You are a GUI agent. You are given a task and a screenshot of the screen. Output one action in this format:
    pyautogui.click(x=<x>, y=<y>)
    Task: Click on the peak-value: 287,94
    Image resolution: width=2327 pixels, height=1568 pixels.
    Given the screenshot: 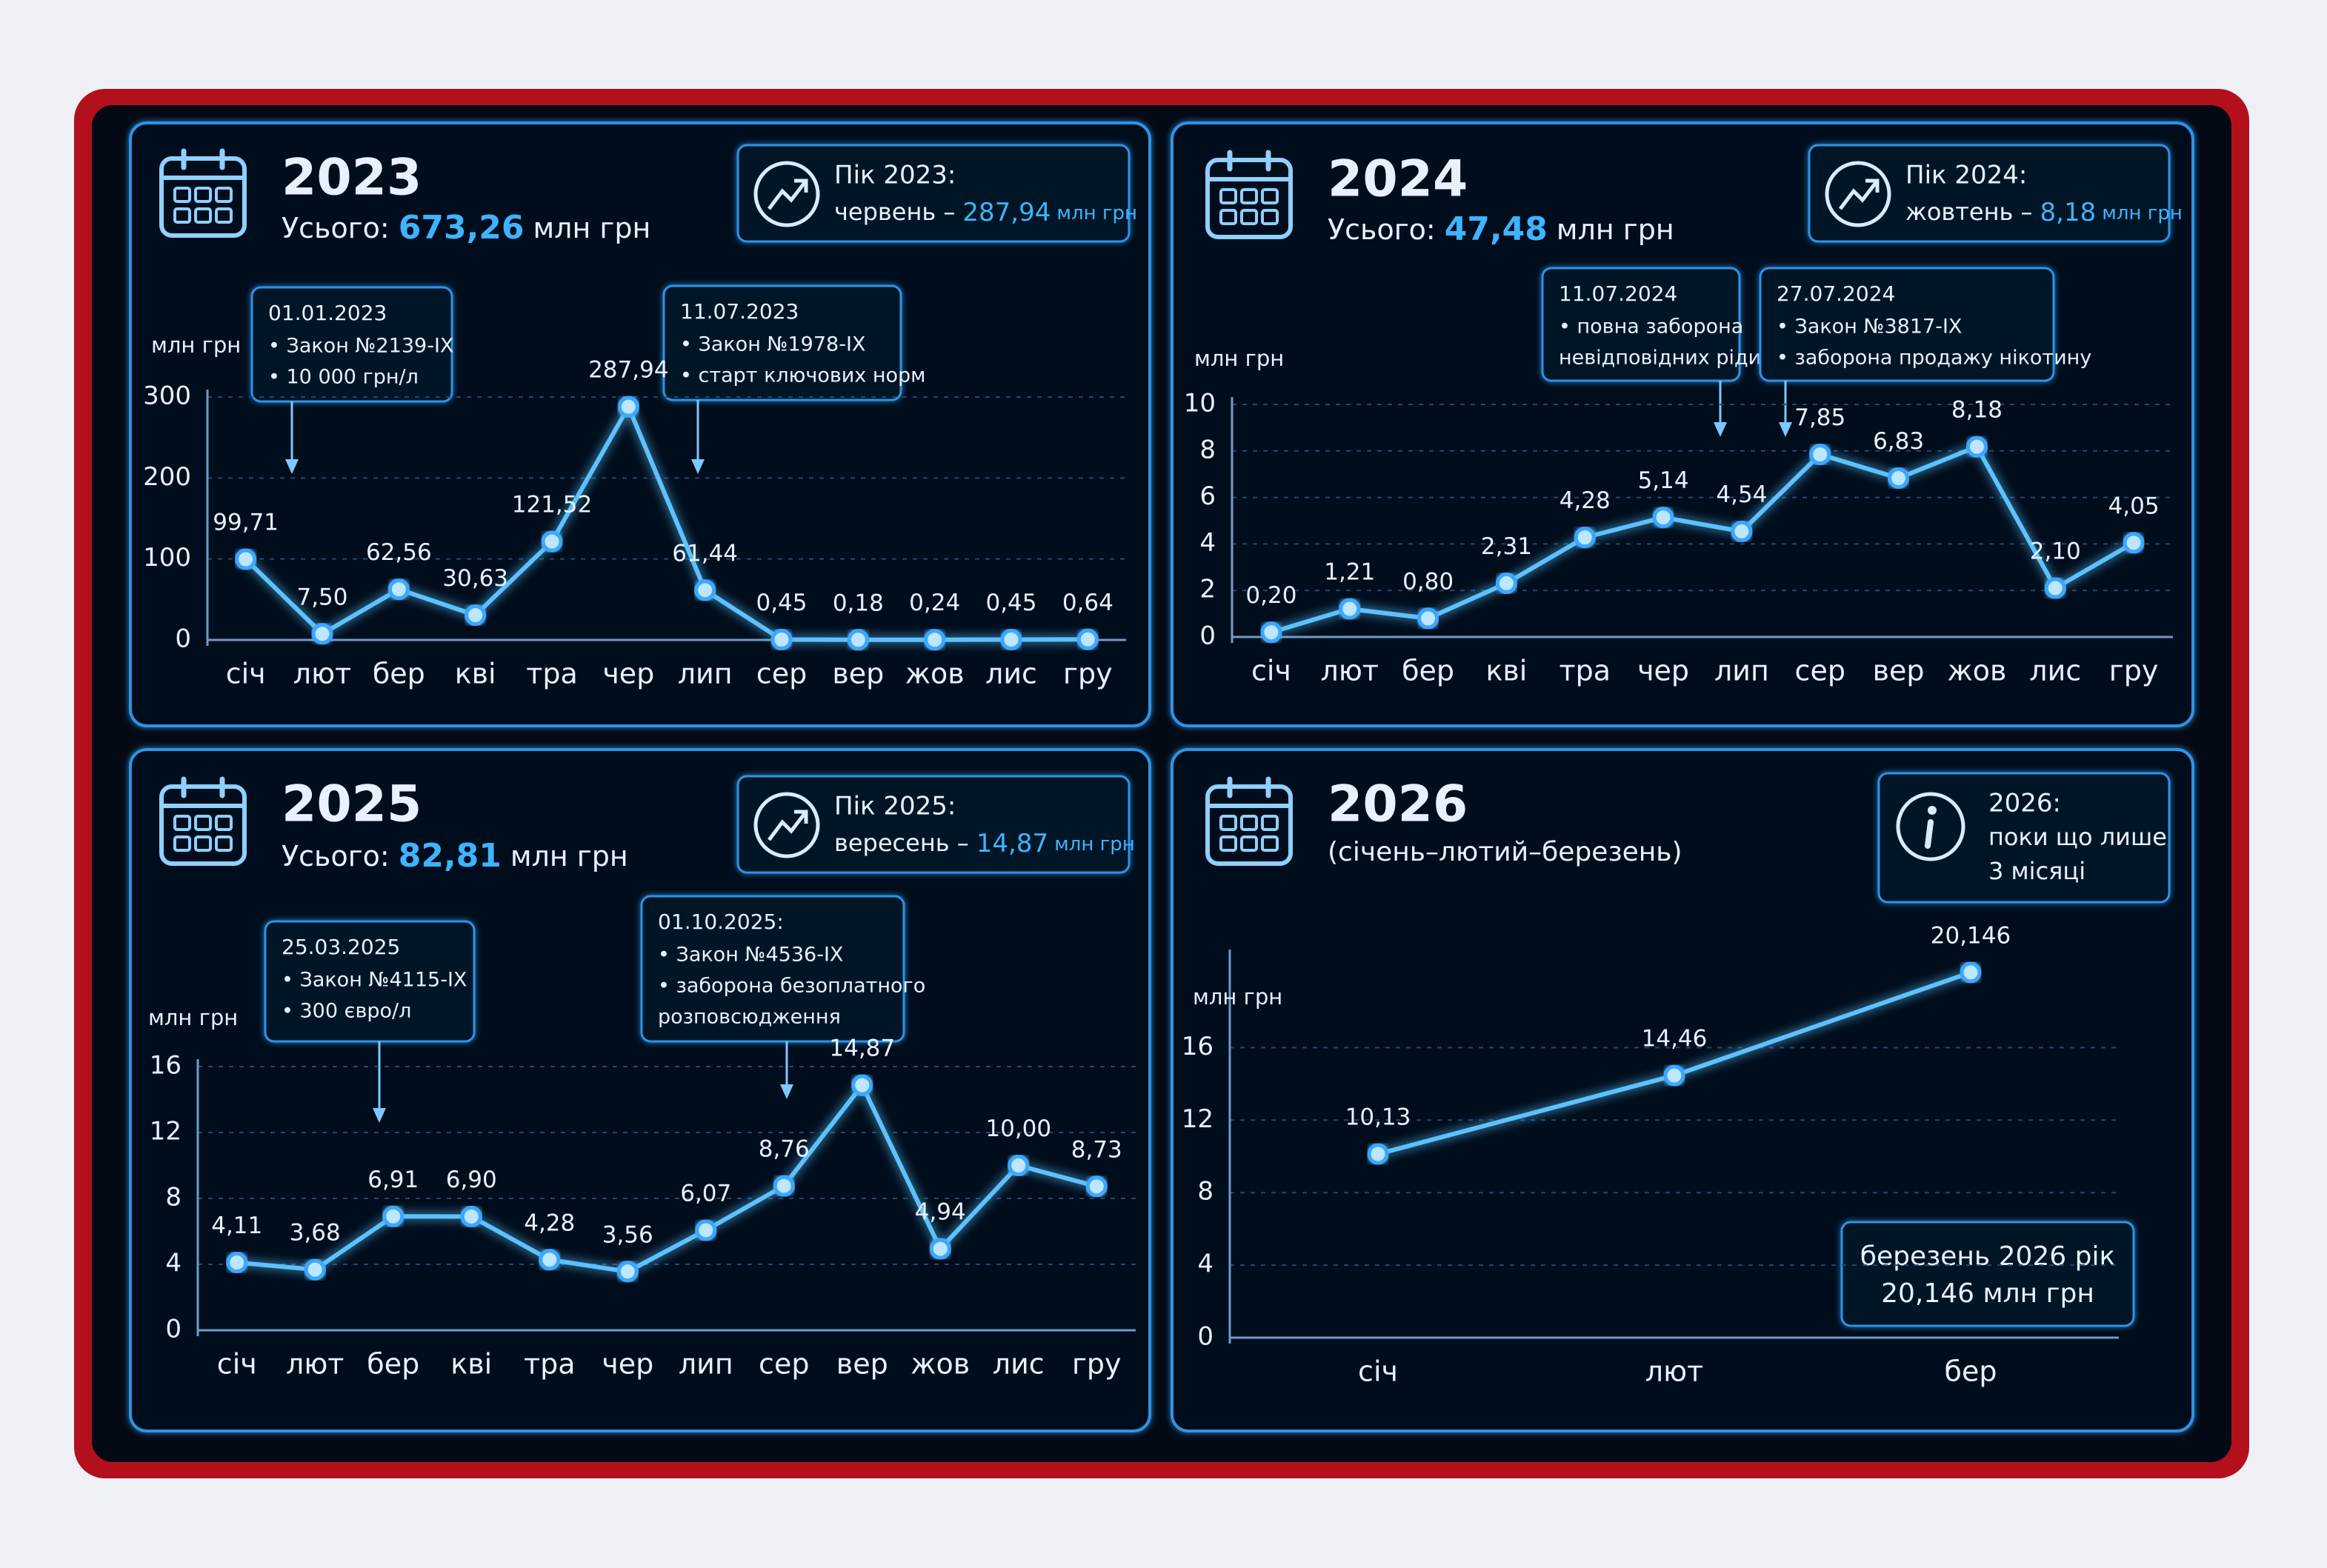 What is the action you would take?
    pyautogui.click(x=1006, y=213)
    